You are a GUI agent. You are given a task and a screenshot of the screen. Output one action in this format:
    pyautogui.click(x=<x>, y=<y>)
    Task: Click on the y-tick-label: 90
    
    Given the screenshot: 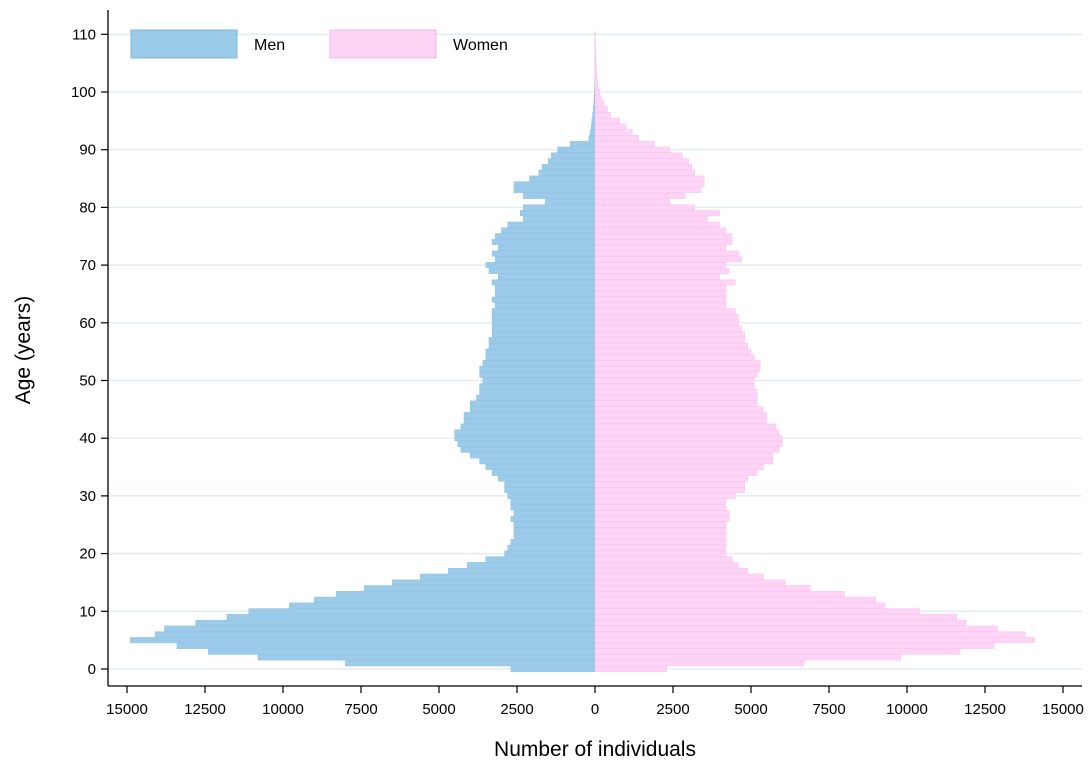 What is the action you would take?
    pyautogui.click(x=87, y=150)
    